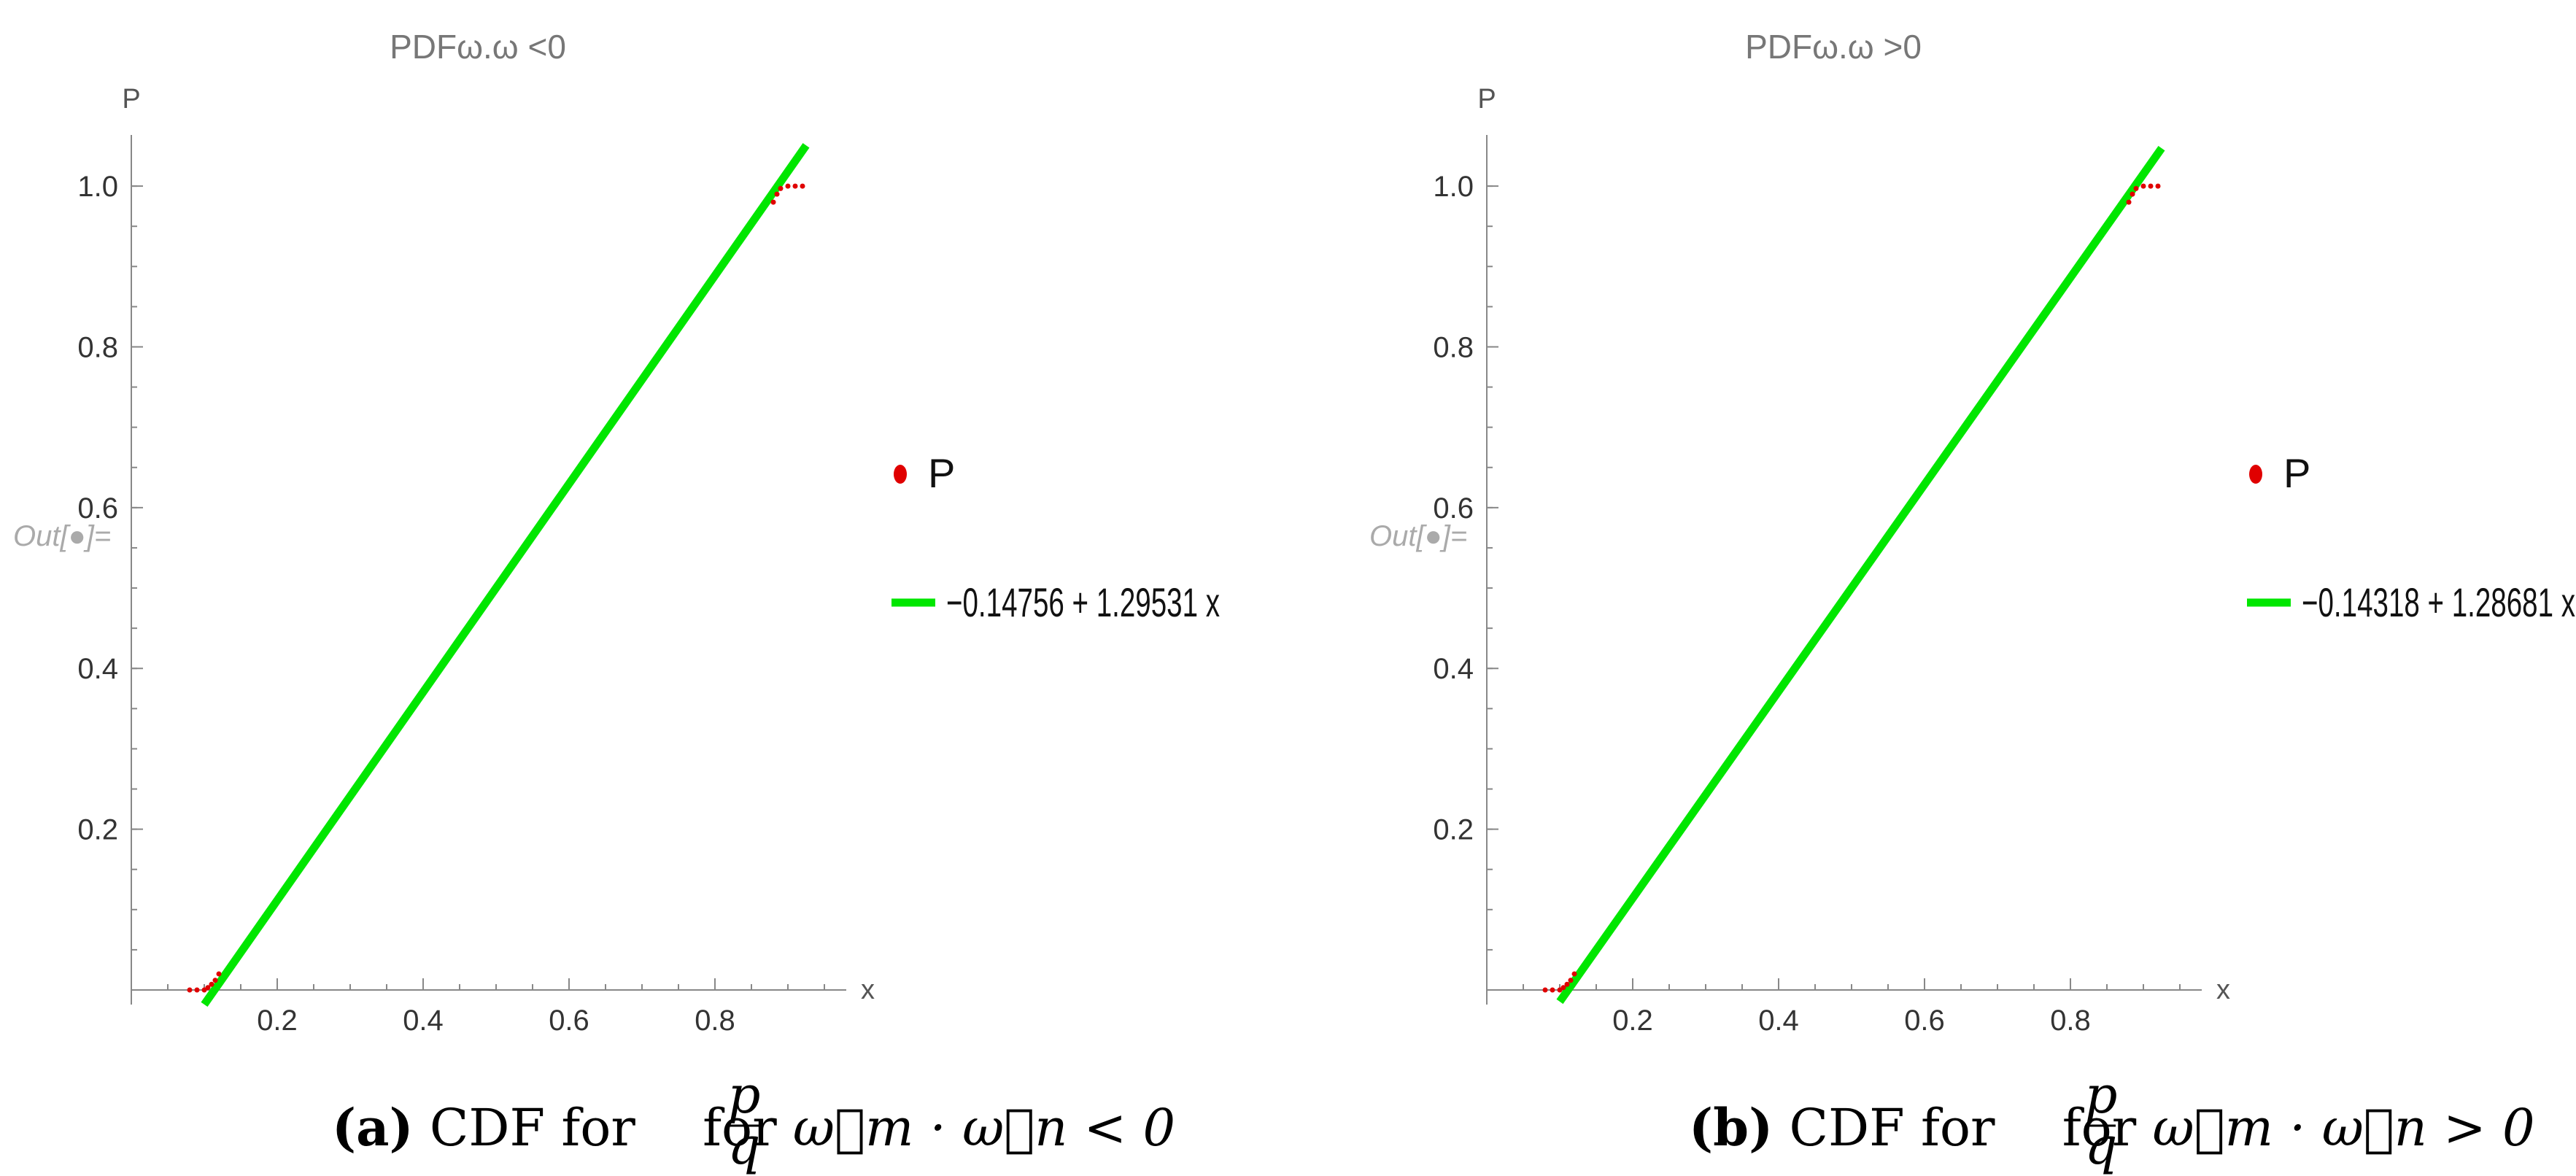  I want to click on caption-b: (b) CDF for for ω⃗m · ω⃗n > 0pq, so click(2112, 1120).